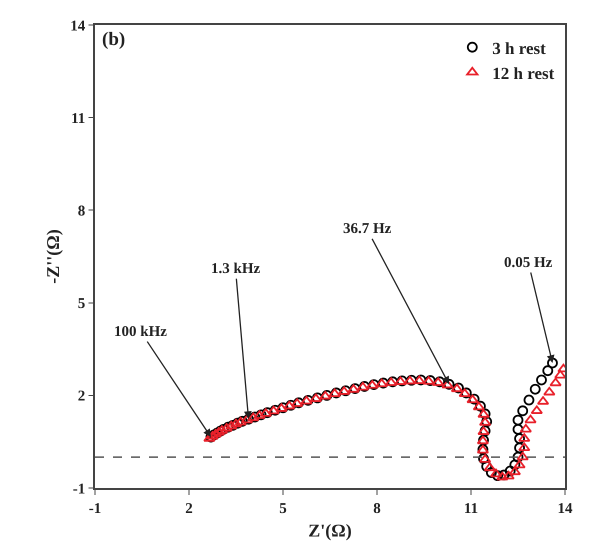 This screenshot has width=590, height=558. What do you see at coordinates (79, 489) in the screenshot?
I see `y-tick-label: -1` at bounding box center [79, 489].